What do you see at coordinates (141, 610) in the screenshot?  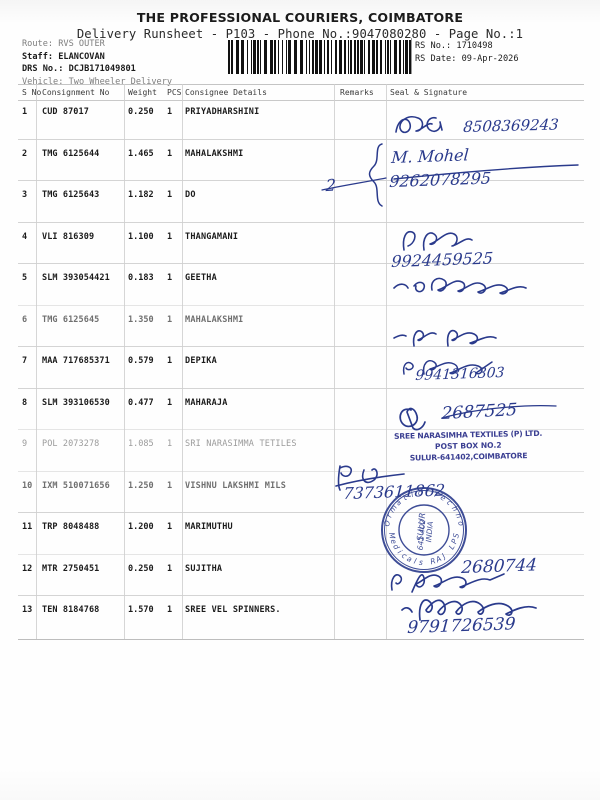 I see `cell-weight: 1.570` at bounding box center [141, 610].